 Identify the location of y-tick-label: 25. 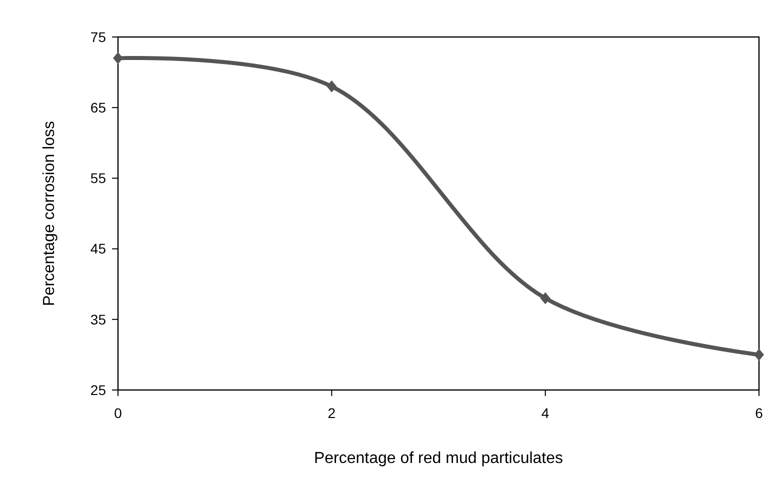
(98, 390).